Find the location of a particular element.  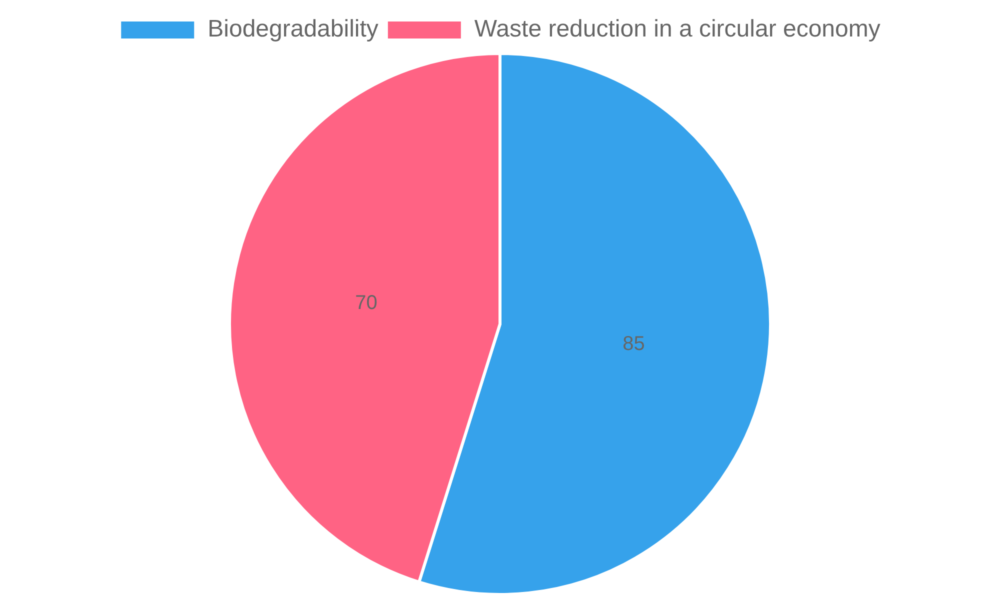

data-label: 85 is located at coordinates (633, 343).